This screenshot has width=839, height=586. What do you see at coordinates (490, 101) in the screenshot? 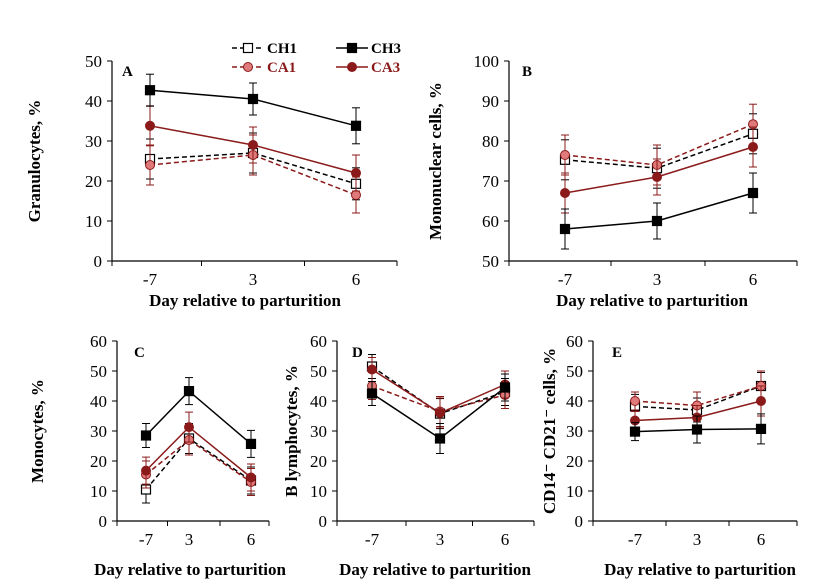
I see `y-tick-label: 90` at bounding box center [490, 101].